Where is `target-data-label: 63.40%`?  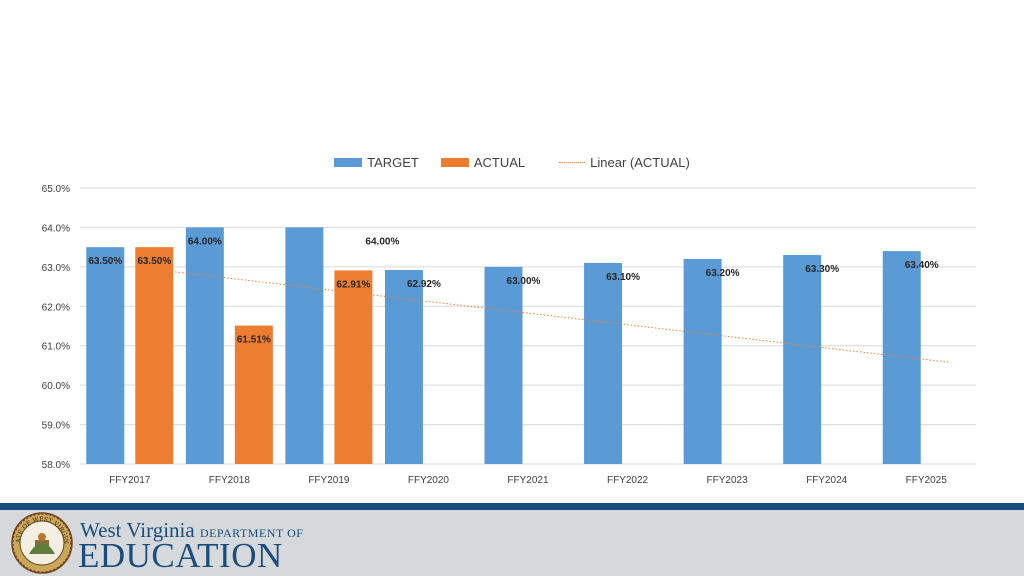 target-data-label: 63.40% is located at coordinates (922, 265).